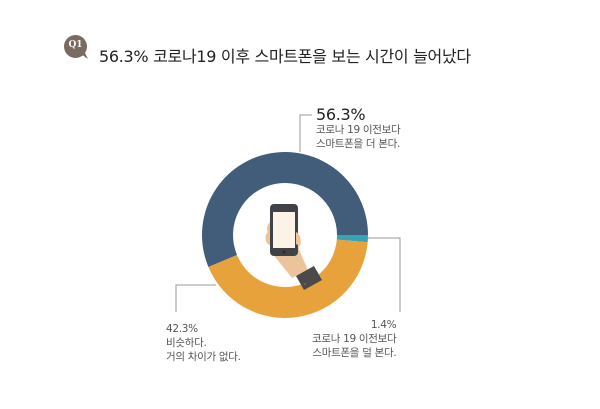  Describe the element at coordinates (203, 357) in the screenshot. I see `callout-same-line2: 거의 차이가 없다.` at that location.